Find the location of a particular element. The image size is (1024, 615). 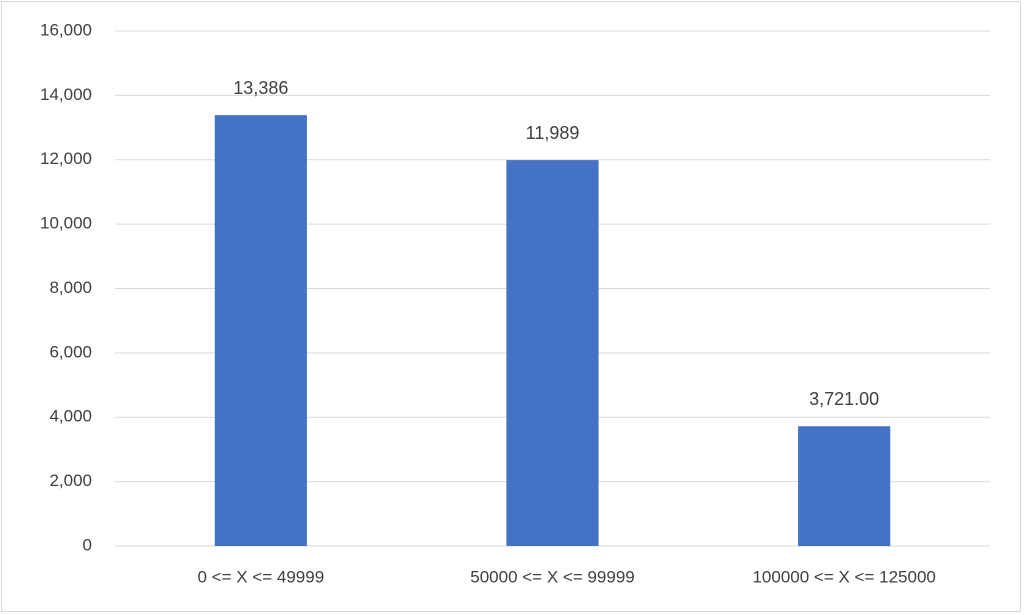

y-tick-label: 6,000 is located at coordinates (70, 351).